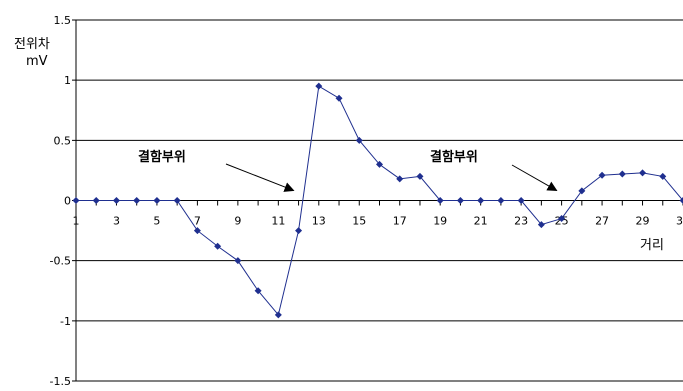 Image resolution: width=683 pixels, height=391 pixels. What do you see at coordinates (37, 61) in the screenshot?
I see `y-axis-label-line2: mV` at bounding box center [37, 61].